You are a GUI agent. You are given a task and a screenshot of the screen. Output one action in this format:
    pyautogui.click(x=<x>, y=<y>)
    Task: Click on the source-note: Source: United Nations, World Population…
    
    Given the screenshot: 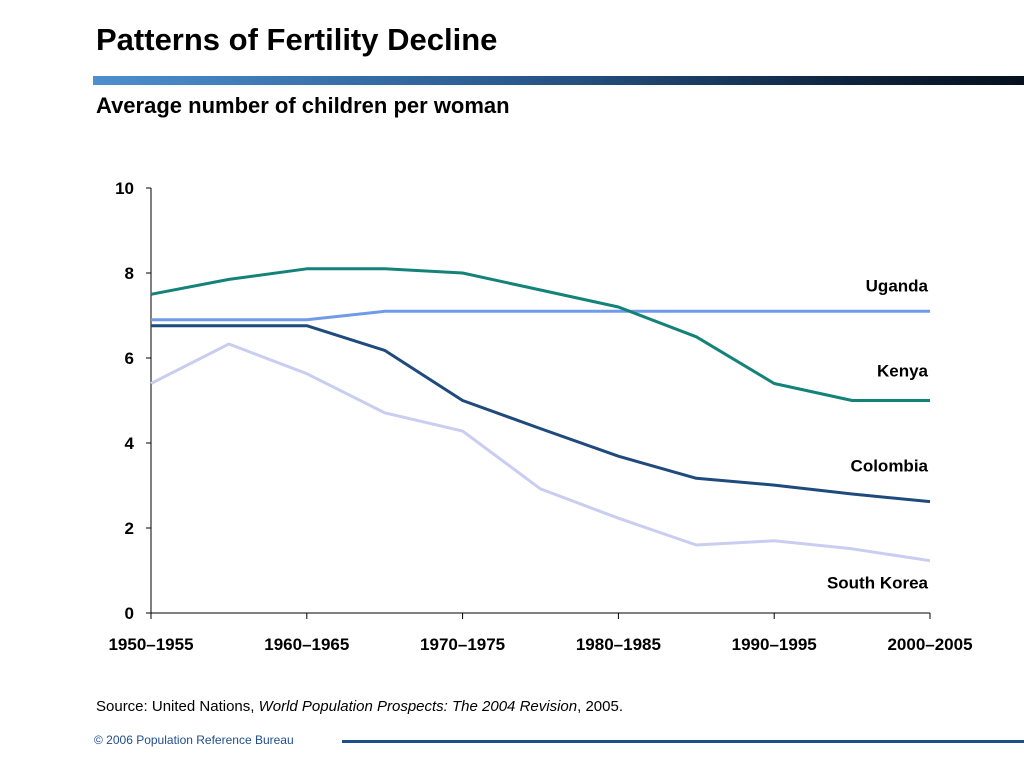 What is the action you would take?
    pyautogui.click(x=359, y=706)
    